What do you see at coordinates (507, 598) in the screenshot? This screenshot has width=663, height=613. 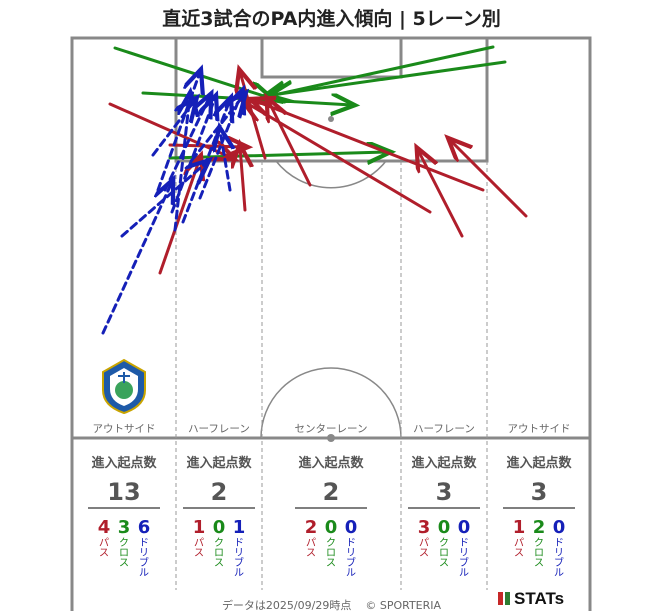 I see `brand-mark-green-icon` at bounding box center [507, 598].